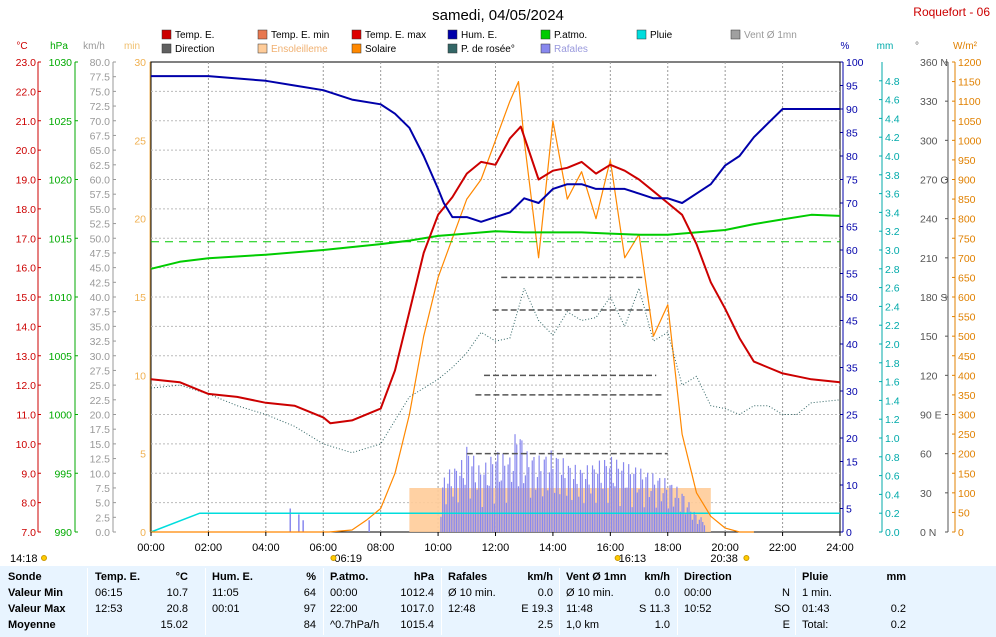 Image resolution: width=996 pixels, height=637 pixels. I want to click on table-cell: 22:00, so click(344, 609).